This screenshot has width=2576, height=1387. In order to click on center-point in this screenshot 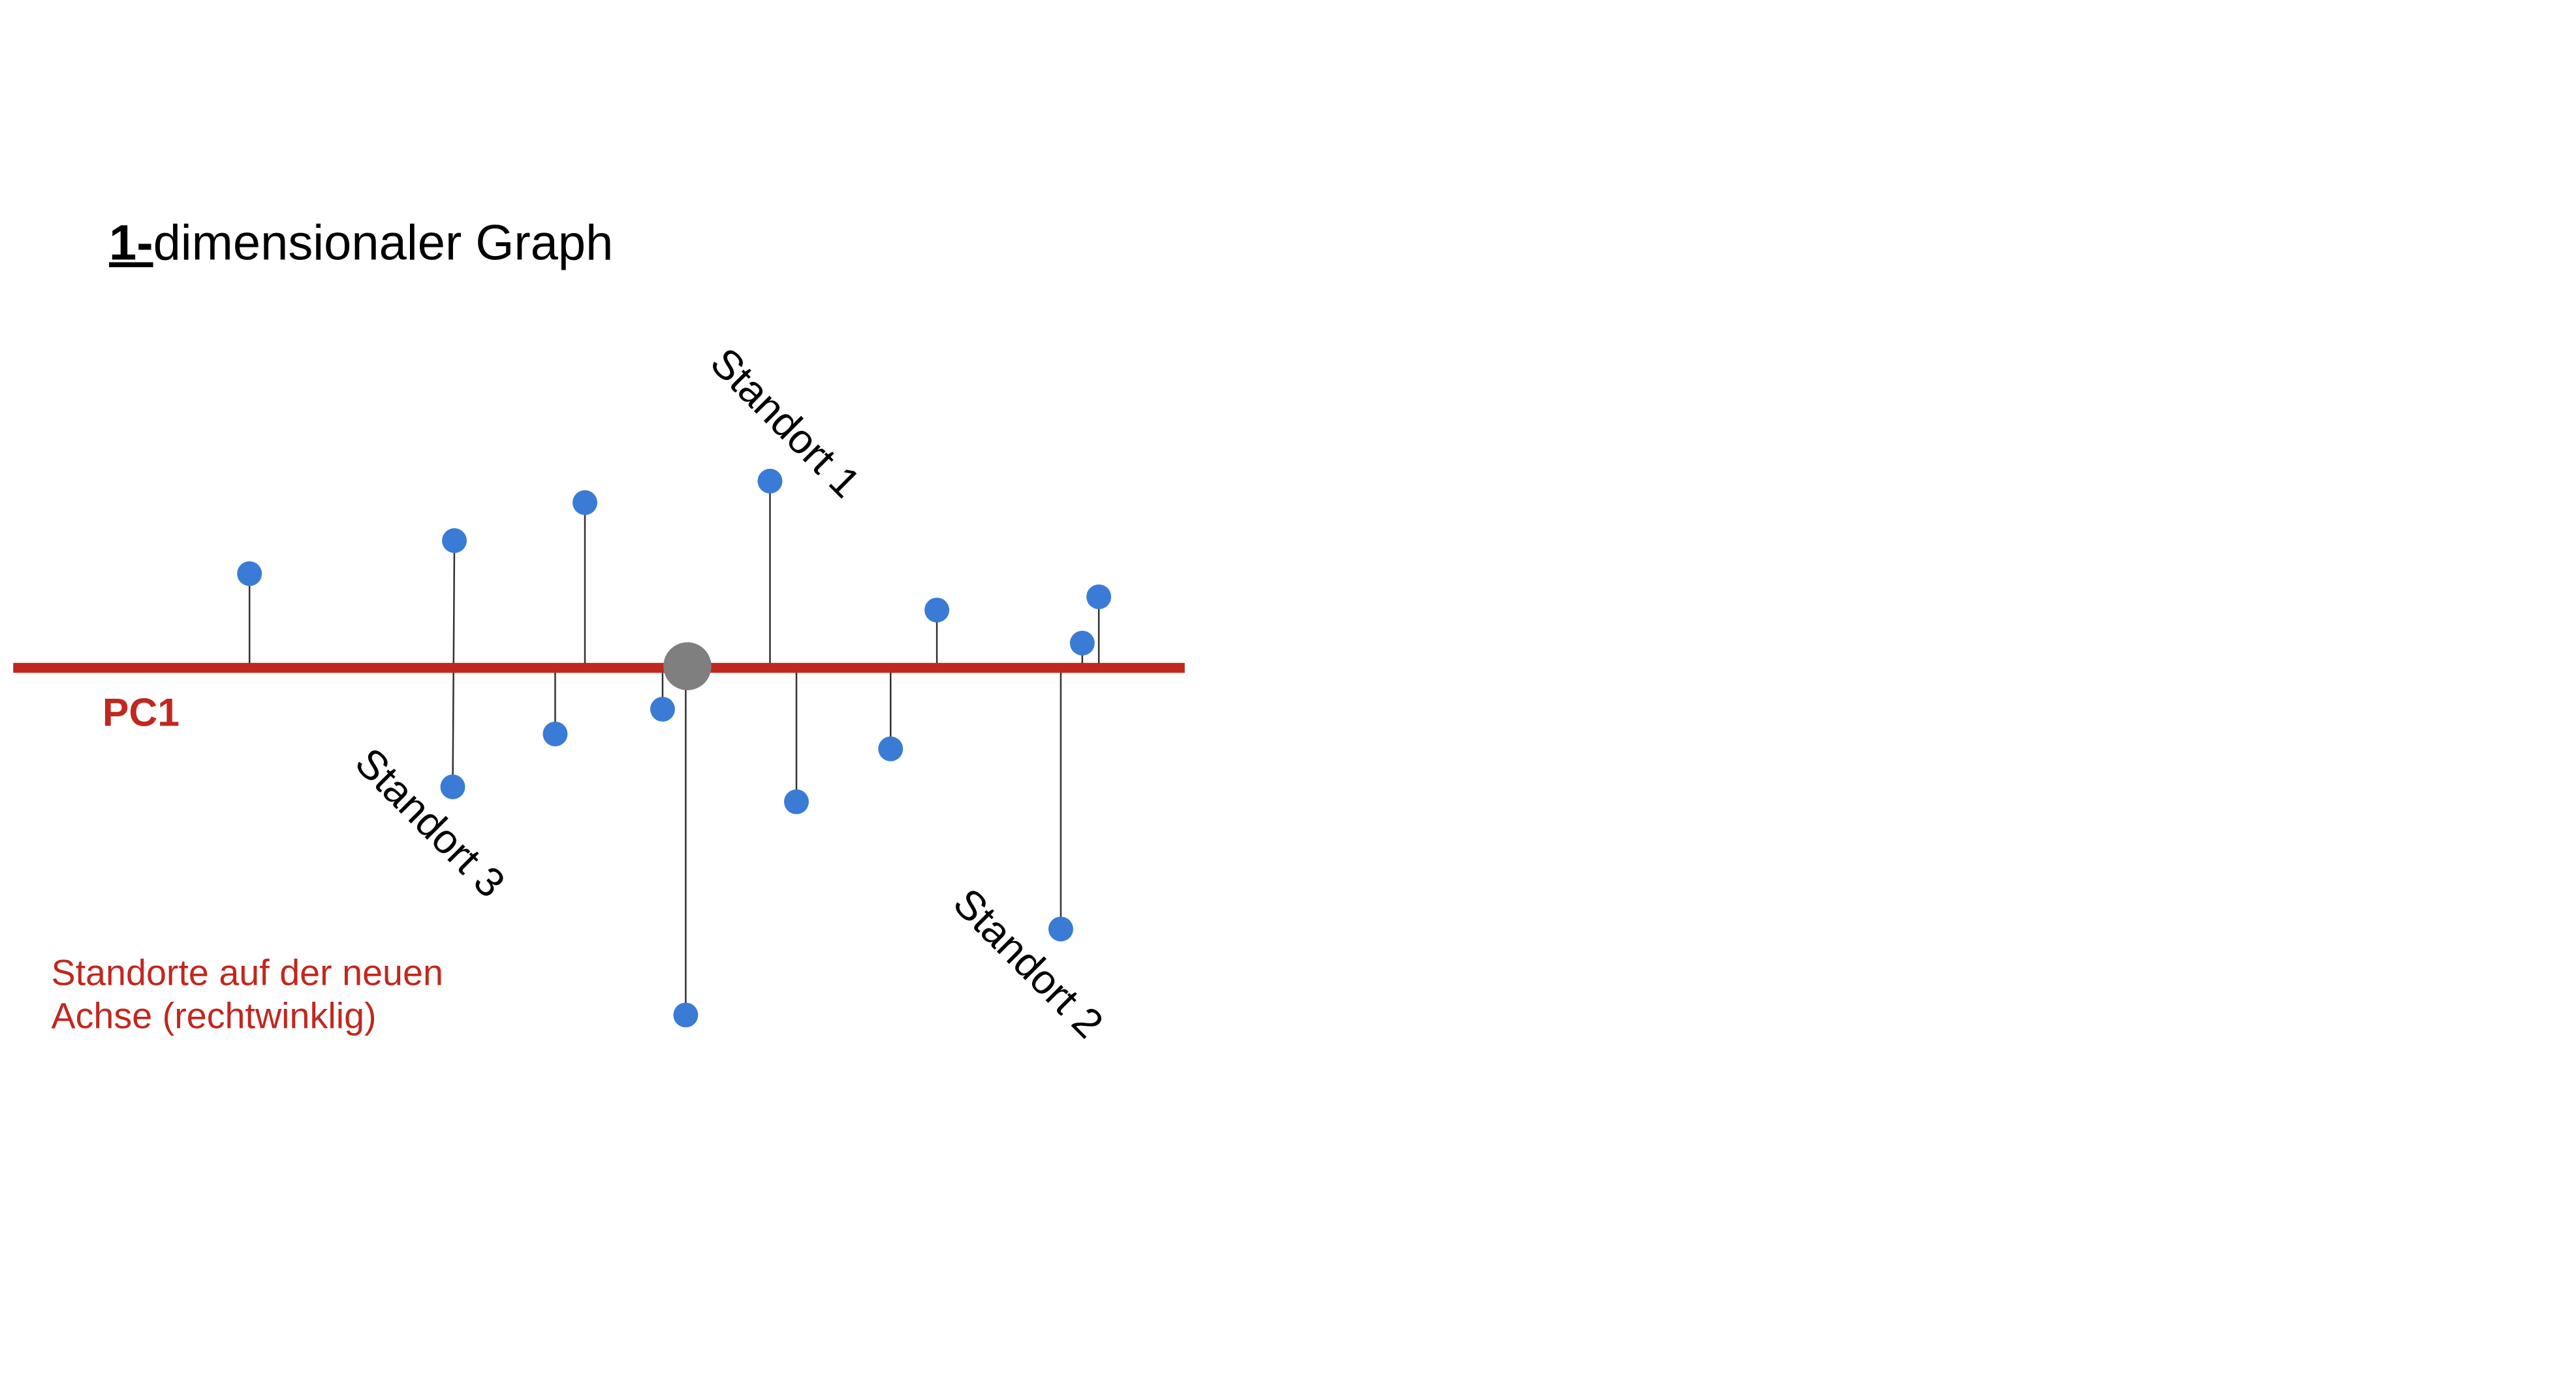, I will do `click(687, 666)`.